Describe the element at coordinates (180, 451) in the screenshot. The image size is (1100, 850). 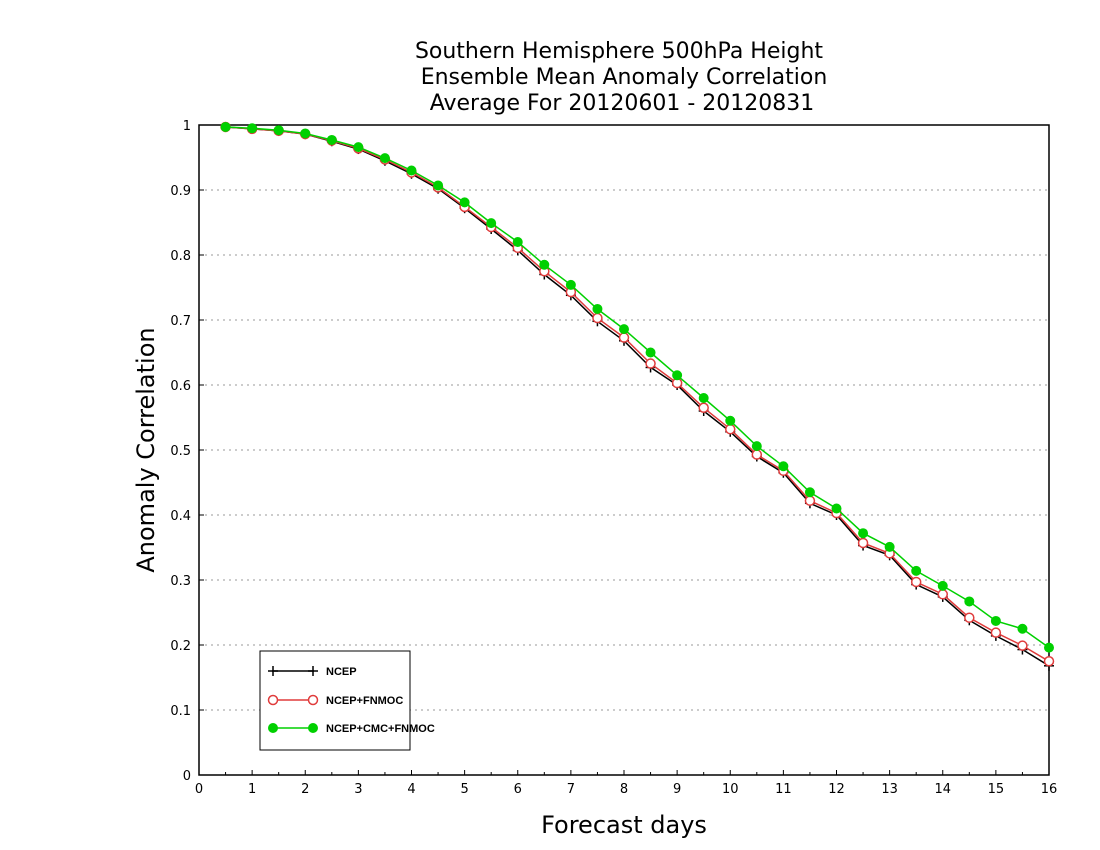
I see `y-tick-label: 0.5` at that location.